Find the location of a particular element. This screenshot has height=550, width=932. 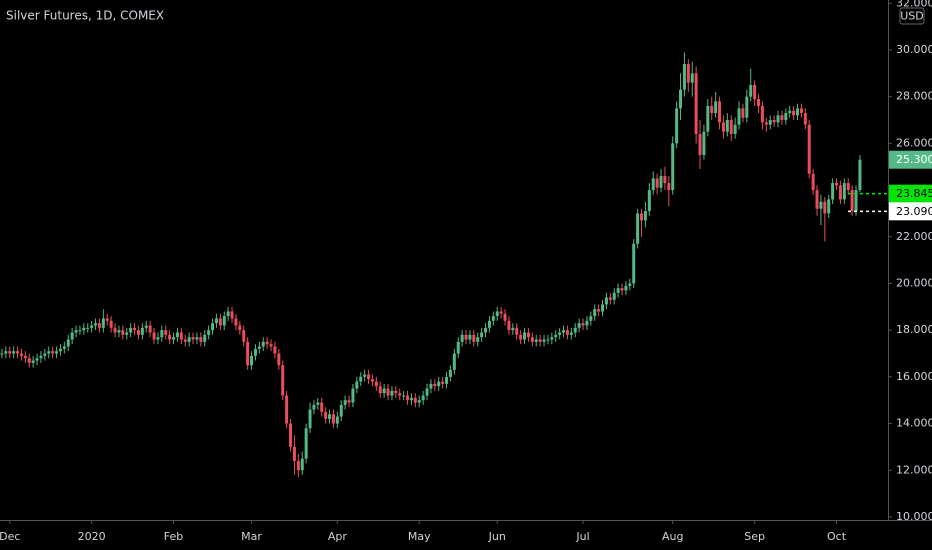

currency-label: USD is located at coordinates (912, 16).